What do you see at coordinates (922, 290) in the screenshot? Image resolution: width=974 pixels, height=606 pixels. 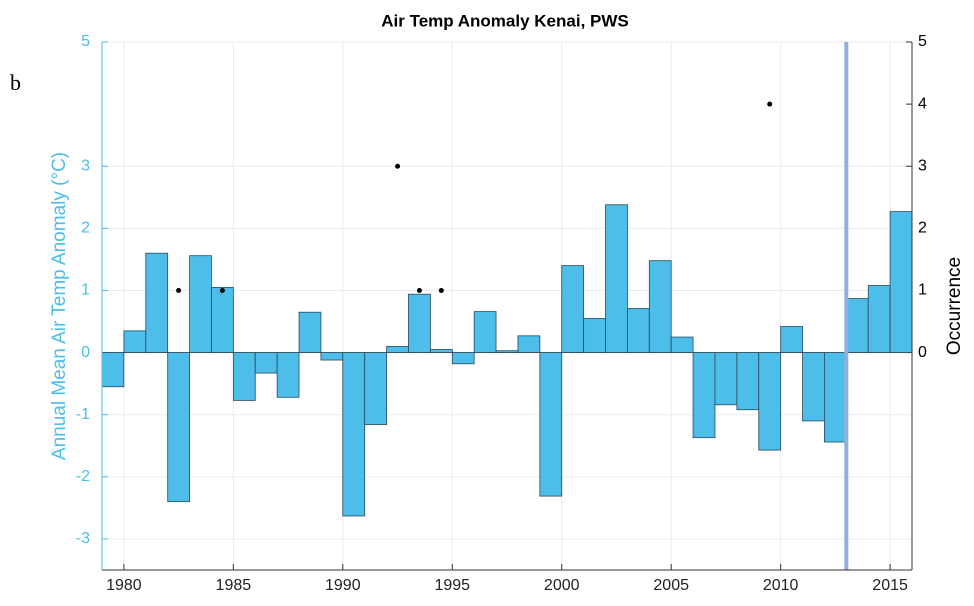 I see `y2-tick-label: 1` at bounding box center [922, 290].